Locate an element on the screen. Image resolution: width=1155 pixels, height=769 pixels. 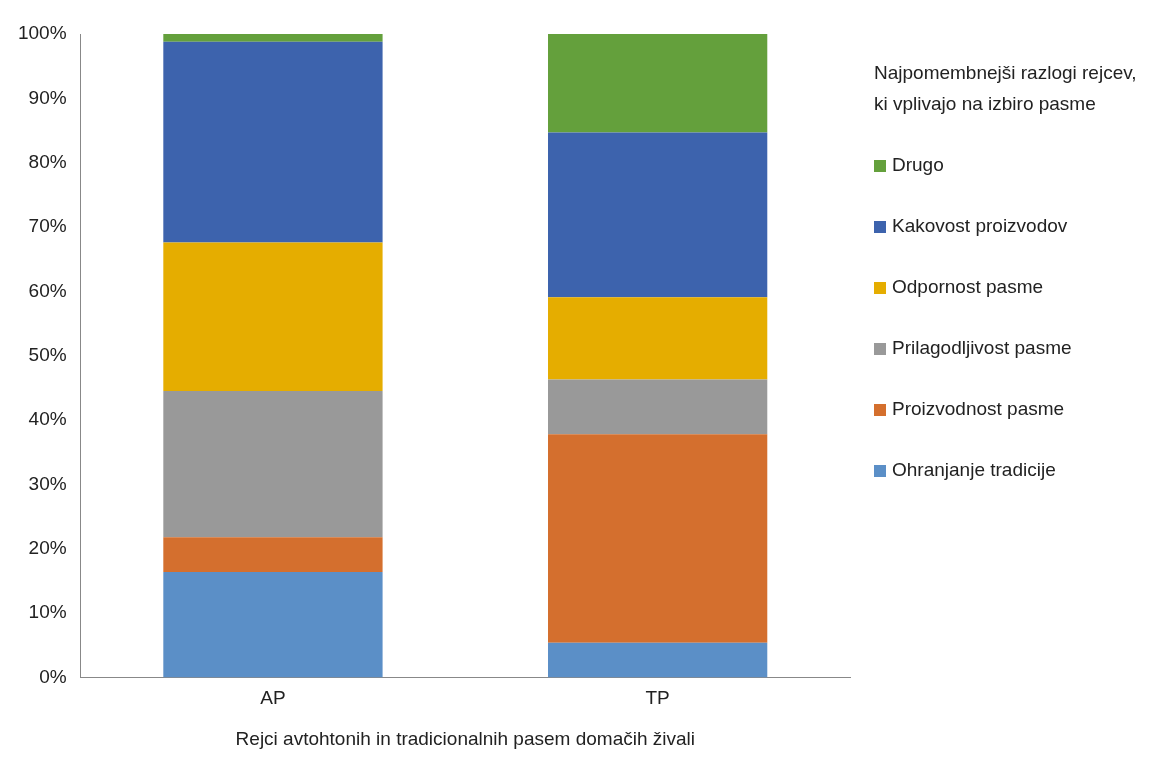
y-tick-label: 0% is located at coordinates (53, 676).